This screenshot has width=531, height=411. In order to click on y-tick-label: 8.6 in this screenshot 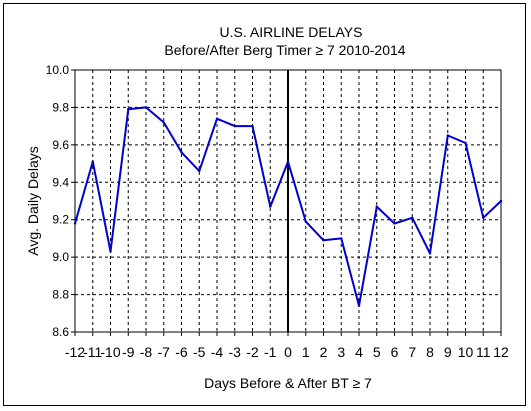, I will do `click(60, 332)`.